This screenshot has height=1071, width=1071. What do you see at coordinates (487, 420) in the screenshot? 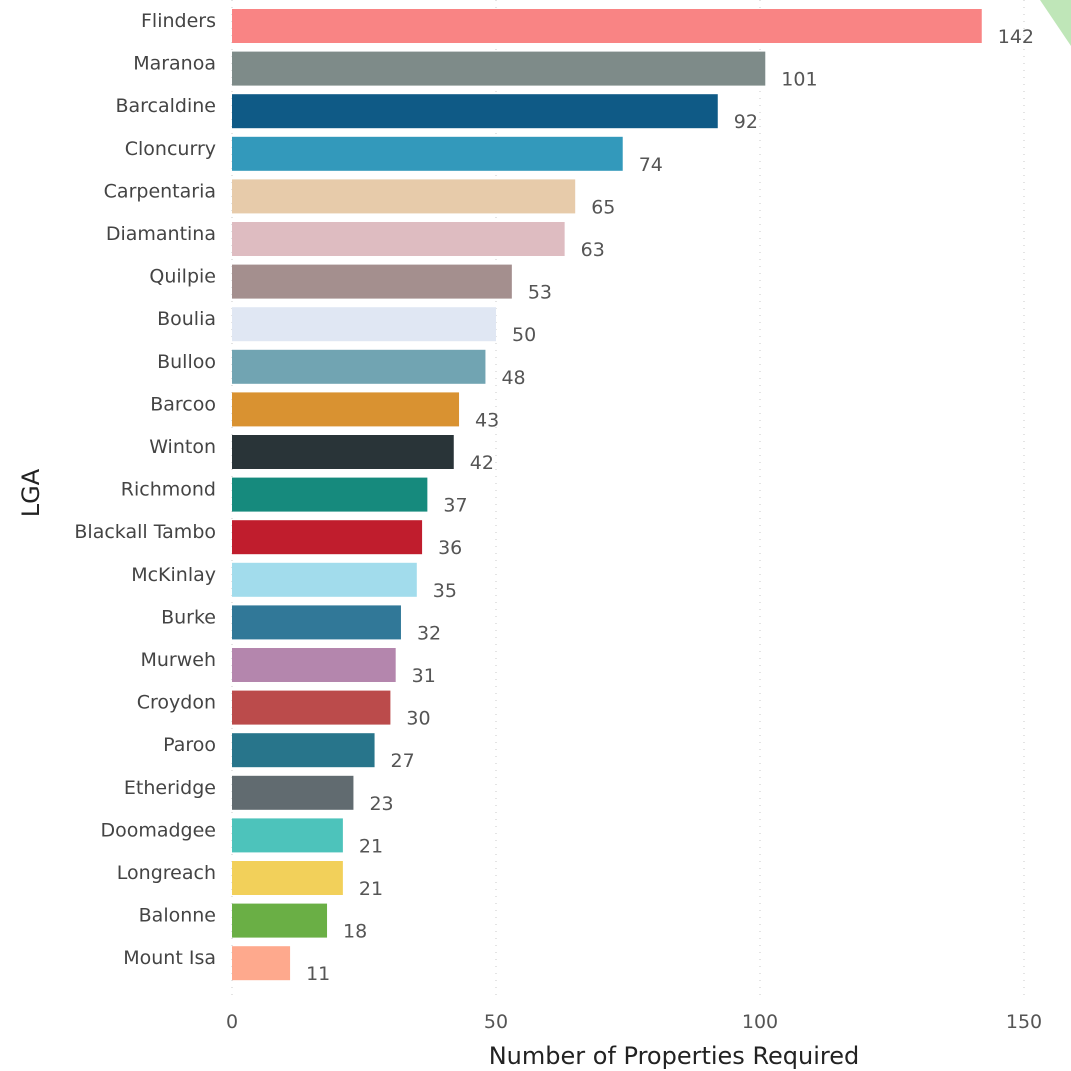
I see `value-label: 43` at bounding box center [487, 420].